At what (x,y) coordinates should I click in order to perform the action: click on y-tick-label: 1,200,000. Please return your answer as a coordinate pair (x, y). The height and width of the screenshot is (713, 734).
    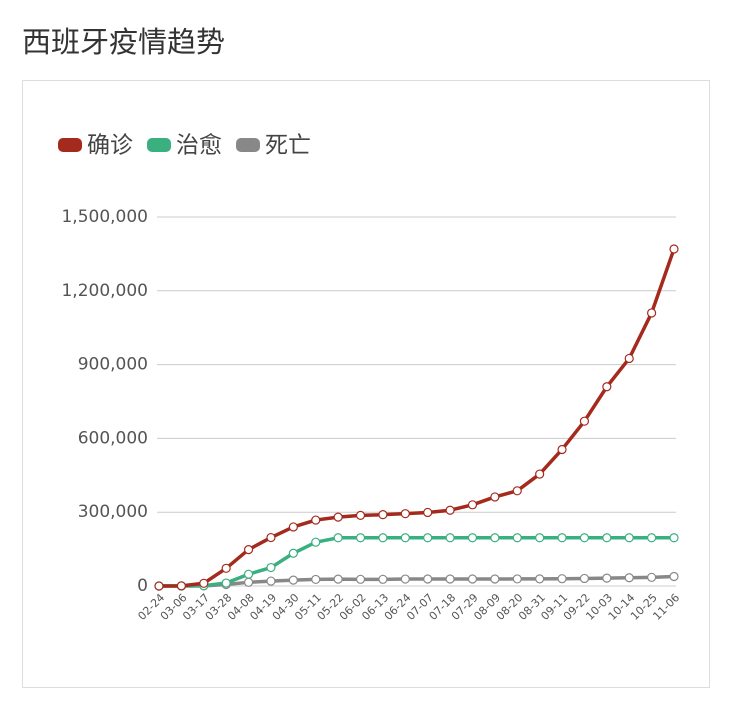
    Looking at the image, I should click on (104, 291).